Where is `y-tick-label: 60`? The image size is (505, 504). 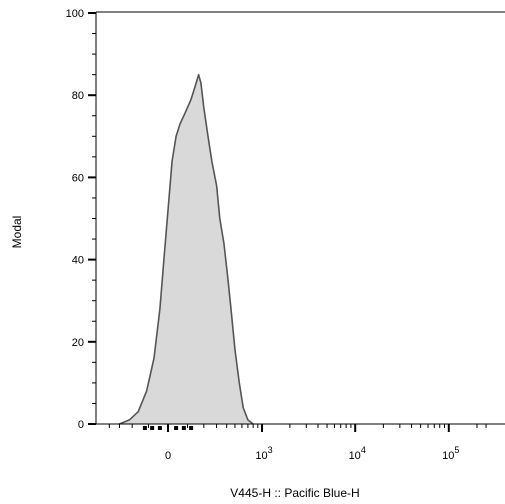 y-tick-label: 60 is located at coordinates (78, 178).